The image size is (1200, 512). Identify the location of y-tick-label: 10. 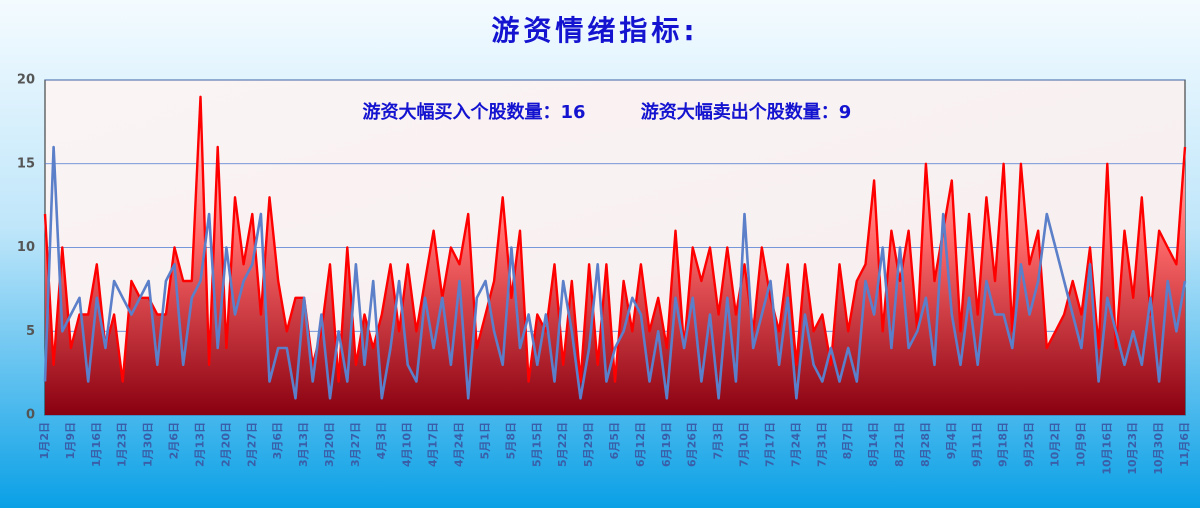
(26, 247).